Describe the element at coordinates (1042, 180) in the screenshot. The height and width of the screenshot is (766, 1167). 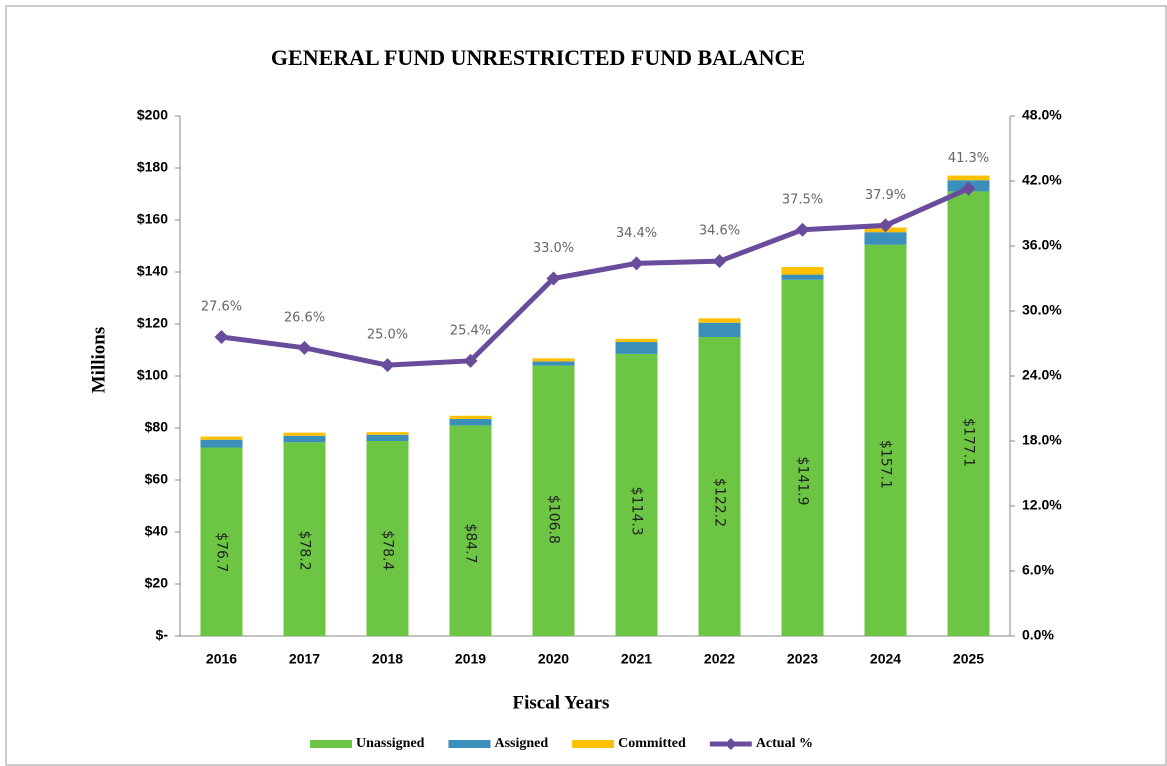
I see `y2-tick-label: 42.0%` at that location.